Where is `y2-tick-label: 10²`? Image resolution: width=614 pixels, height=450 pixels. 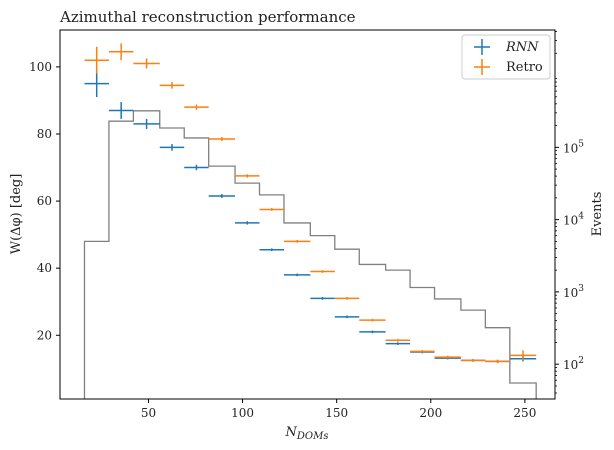
y2-tick-label: 10² is located at coordinates (573, 364).